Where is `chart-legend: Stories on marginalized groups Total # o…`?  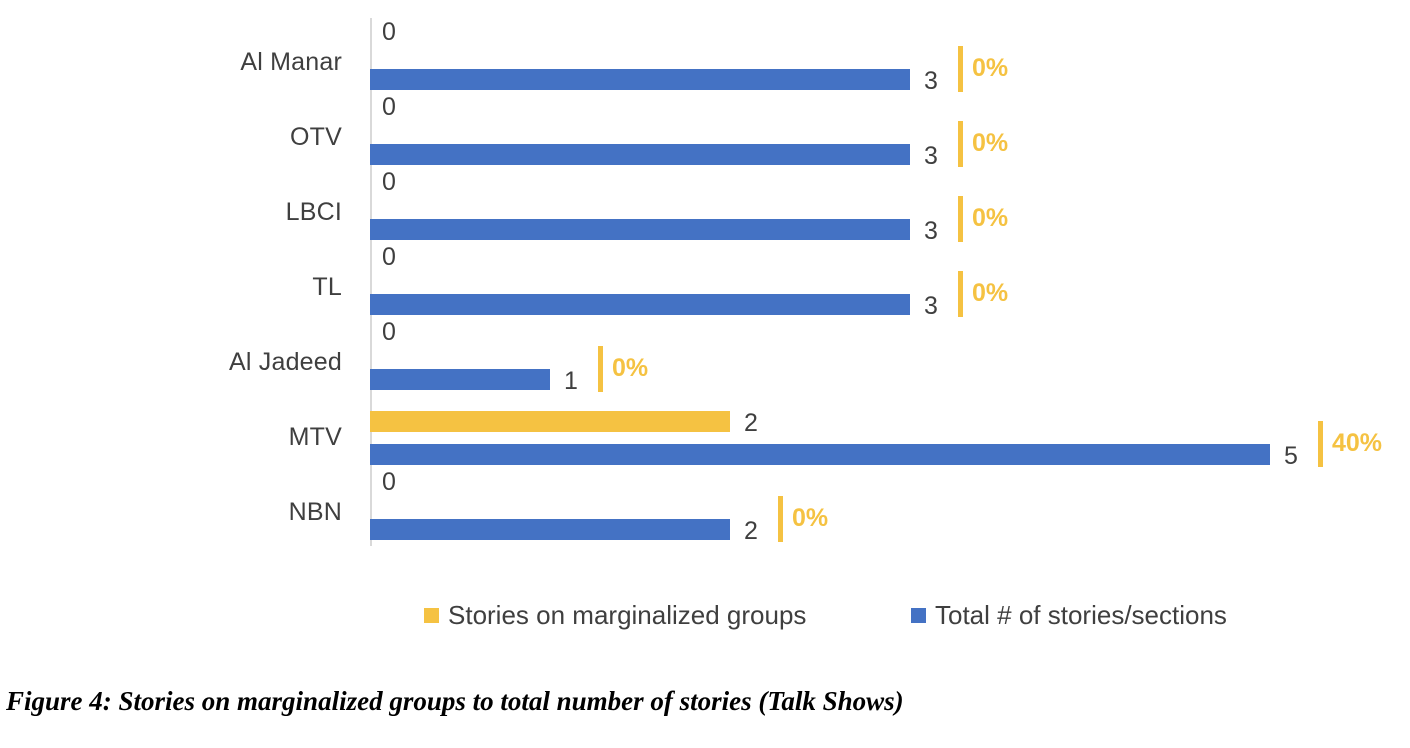
chart-legend: Stories on marginalized groups Total # o… is located at coordinates (705, 615).